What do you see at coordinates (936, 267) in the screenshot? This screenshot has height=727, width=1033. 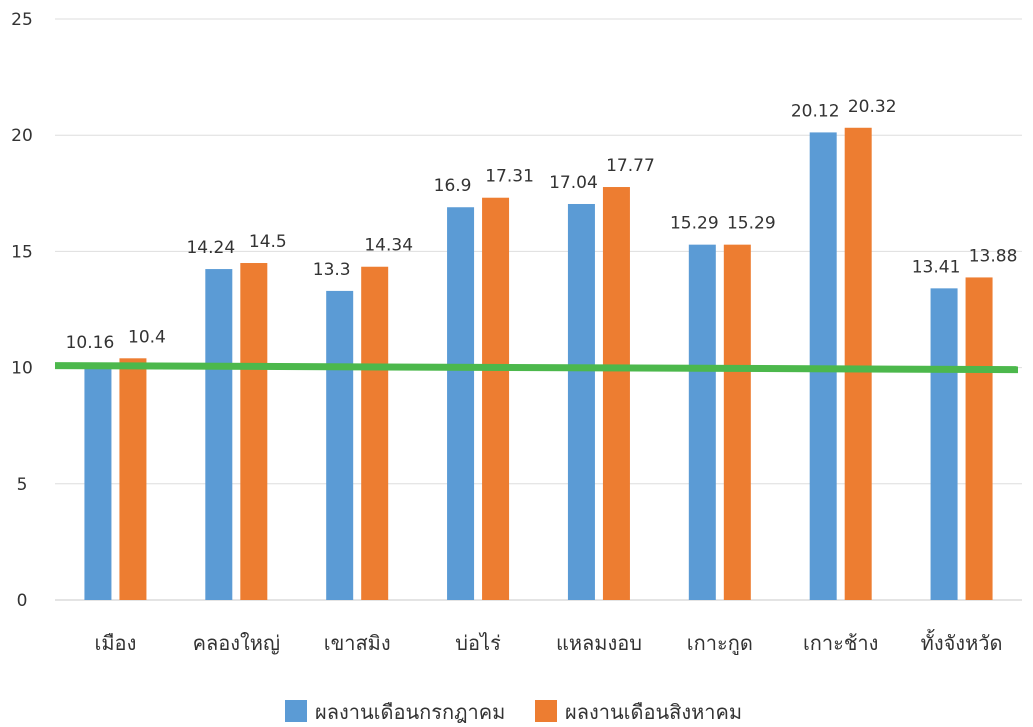 I see `data-label: 13.41` at bounding box center [936, 267].